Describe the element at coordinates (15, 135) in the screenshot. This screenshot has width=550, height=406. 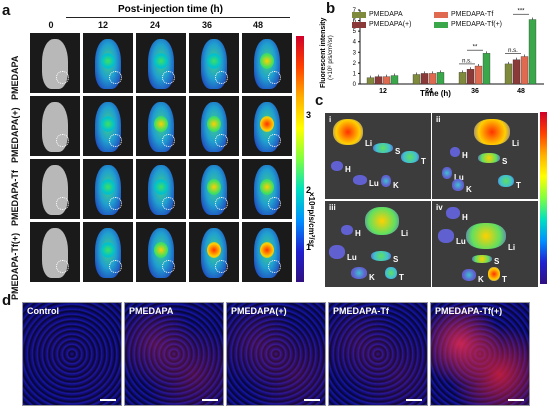
I see `row-label-pmedapa-plus: PMEDAPA(+)` at that location.